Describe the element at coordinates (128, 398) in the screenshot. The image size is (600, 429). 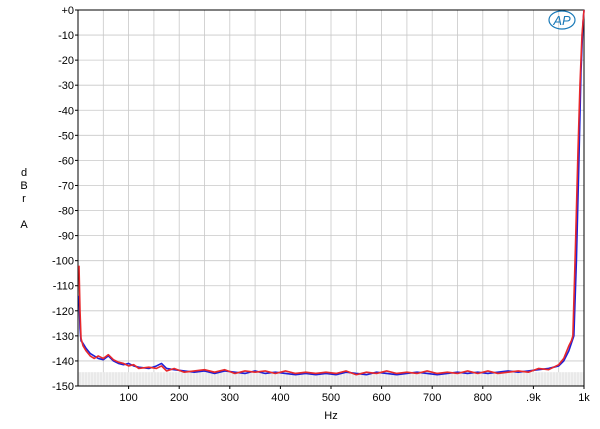
I see `x-tick-label: 100` at that location.